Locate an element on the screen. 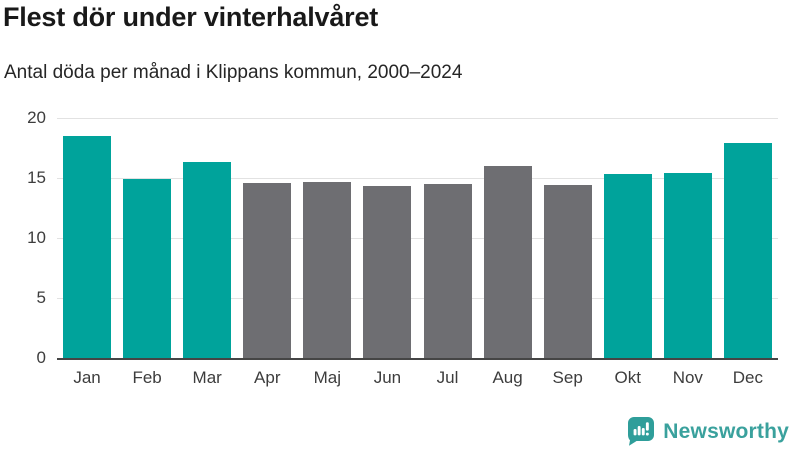 The image size is (800, 450). x-axis-label-jan: Jan is located at coordinates (87, 377).